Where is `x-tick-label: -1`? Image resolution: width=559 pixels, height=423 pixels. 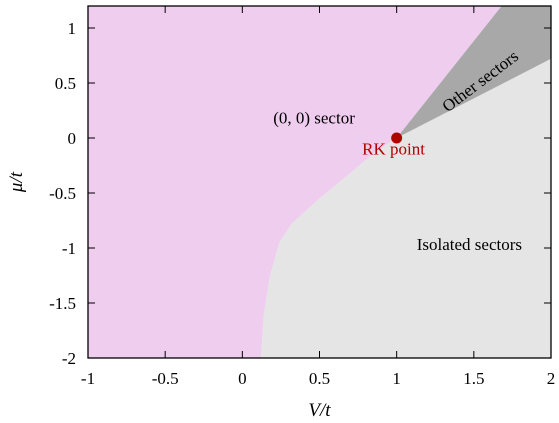
x-tick-label: -1 is located at coordinates (88, 378).